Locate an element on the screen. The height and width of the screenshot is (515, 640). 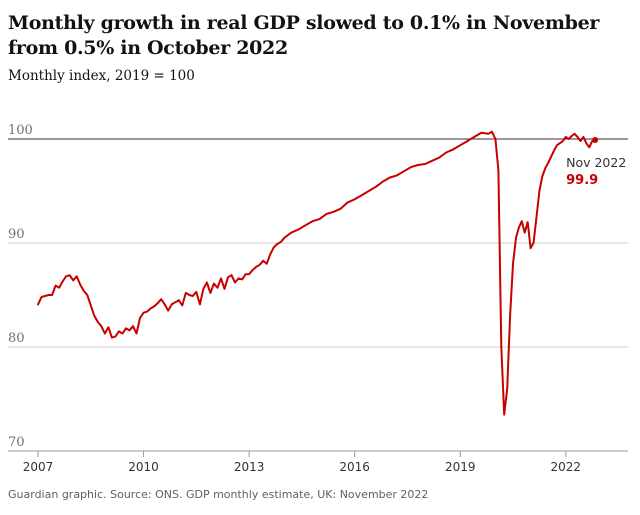
x-tick-label-2007: 2007 is located at coordinates (38, 467).